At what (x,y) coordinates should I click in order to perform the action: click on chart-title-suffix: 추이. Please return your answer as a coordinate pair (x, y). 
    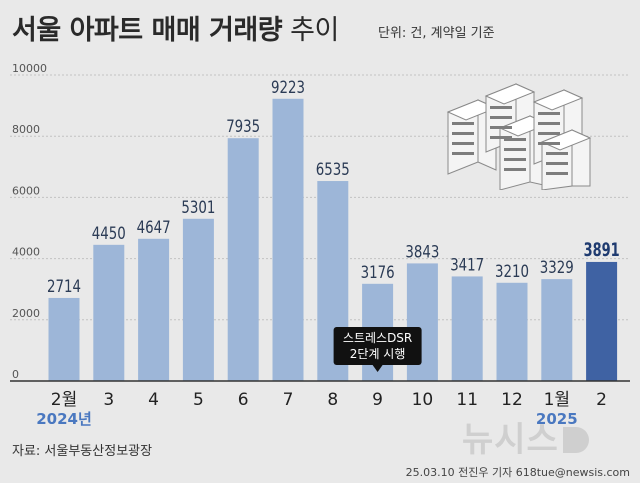
    Looking at the image, I should click on (314, 30).